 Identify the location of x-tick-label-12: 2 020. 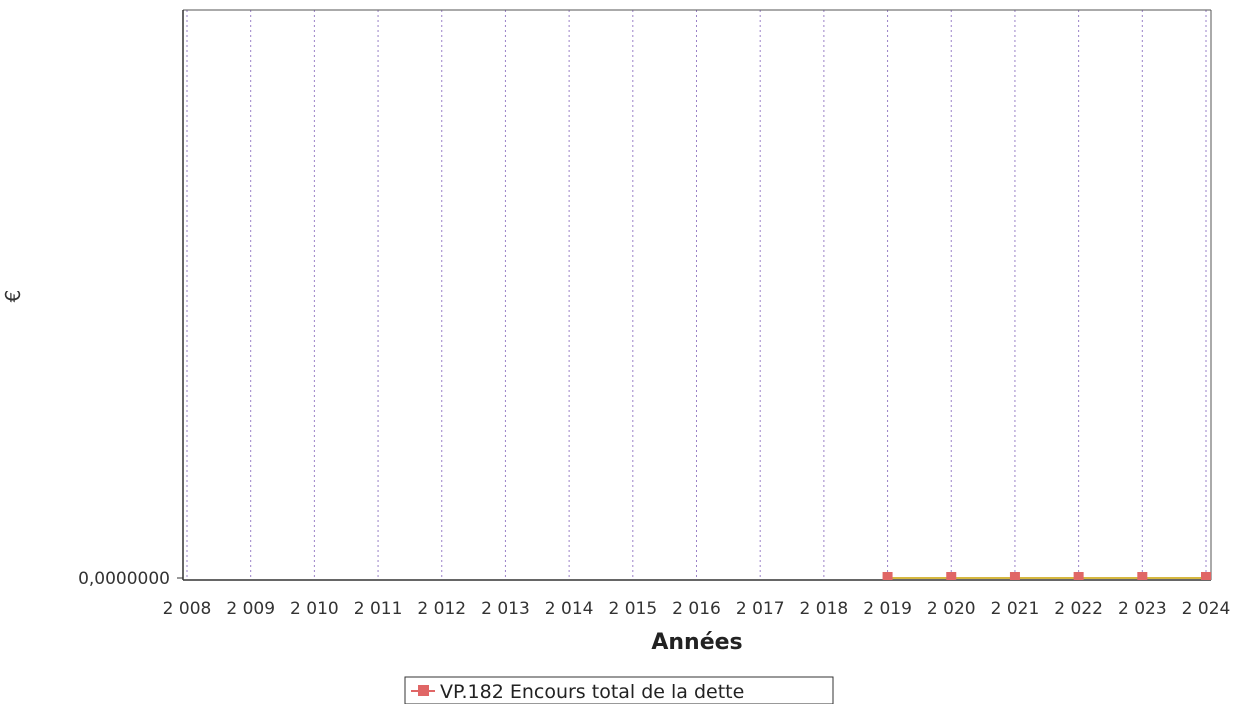
(951, 609).